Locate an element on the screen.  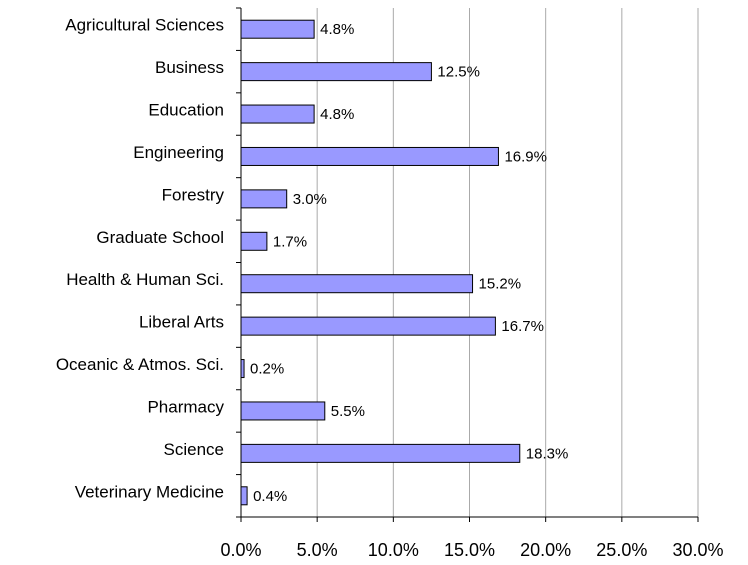
y-tick-label: Pharmacy is located at coordinates (185, 406).